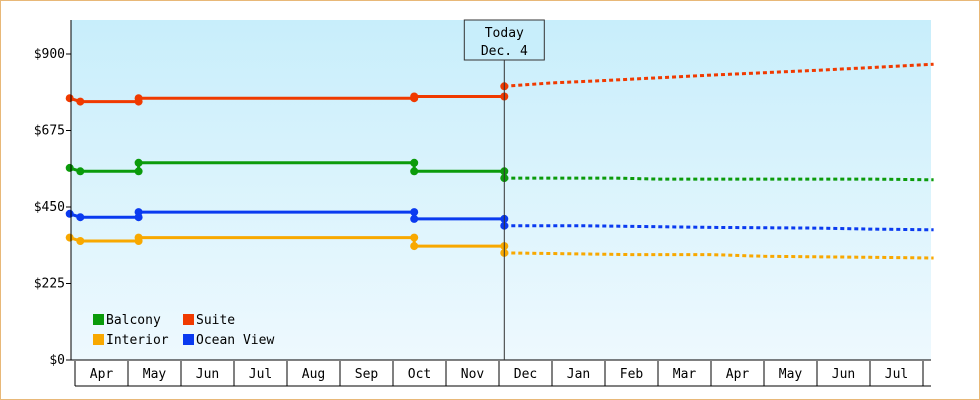 This screenshot has width=980, height=400. What do you see at coordinates (719, 228) in the screenshot?
I see `ocean-view-forecast-line` at bounding box center [719, 228].